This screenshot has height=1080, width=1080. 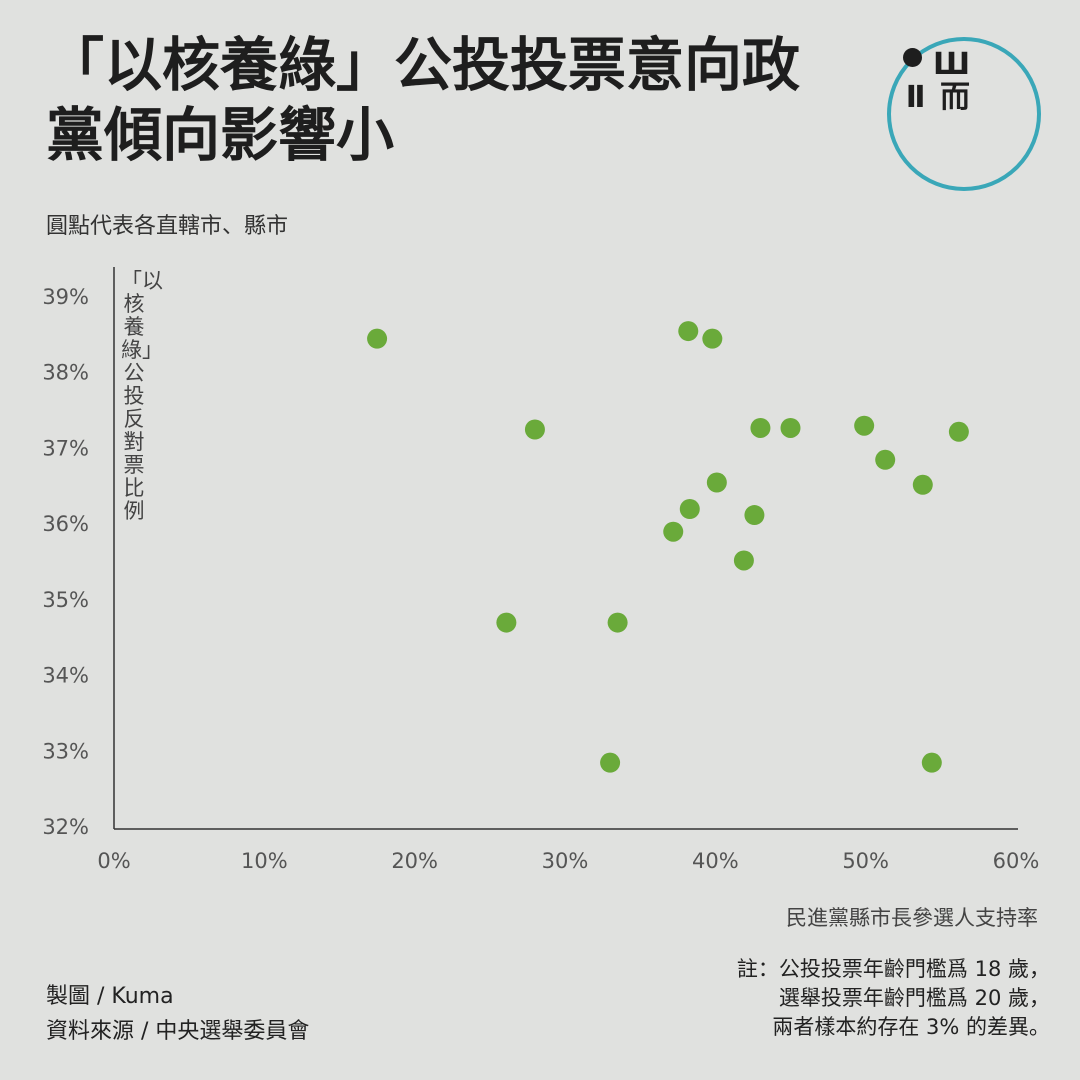 What do you see at coordinates (167, 226) in the screenshot?
I see `chart-subtitle: 圓點代表各直轄市、縣市` at bounding box center [167, 226].